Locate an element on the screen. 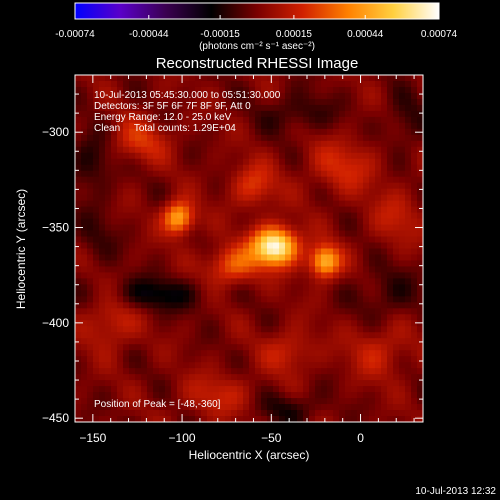  peak-position-label: Position of Peak = [-48,-360] is located at coordinates (157, 404).